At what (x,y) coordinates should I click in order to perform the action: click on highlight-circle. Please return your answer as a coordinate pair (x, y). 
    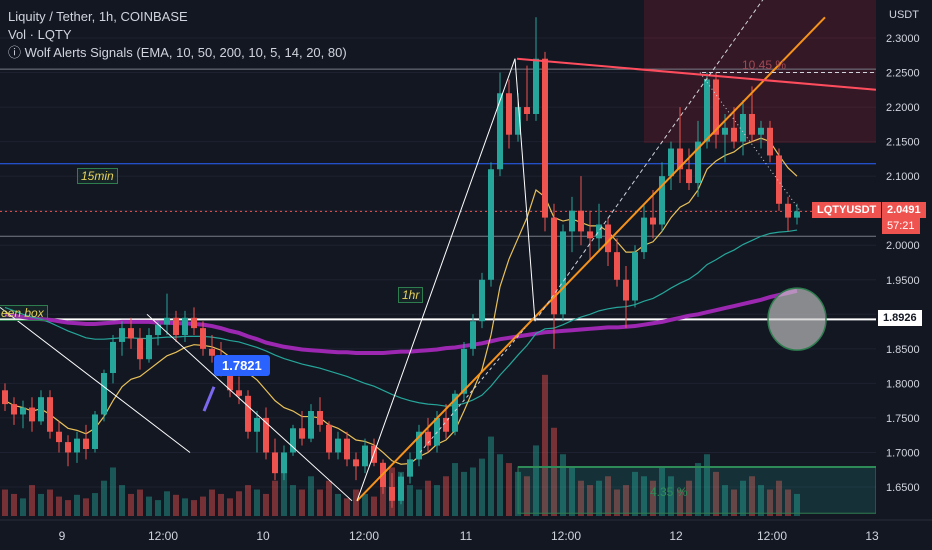
    Looking at the image, I should click on (797, 319).